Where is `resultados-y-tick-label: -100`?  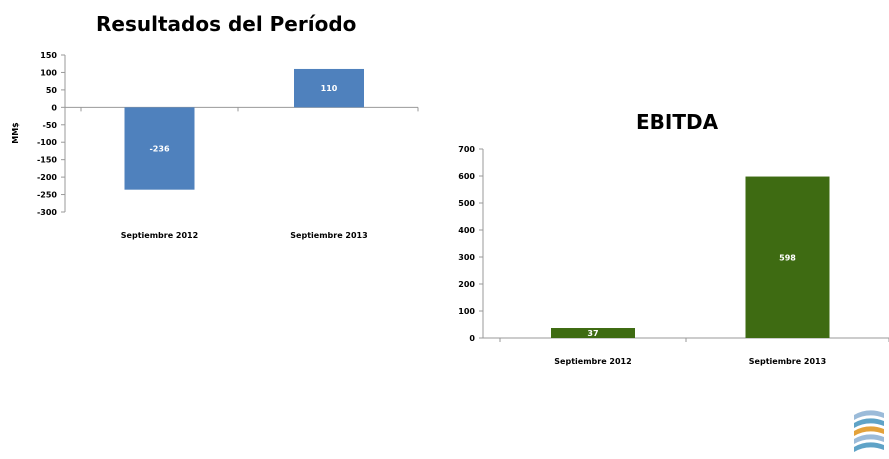 resultados-y-tick-label: -100 is located at coordinates (47, 142).